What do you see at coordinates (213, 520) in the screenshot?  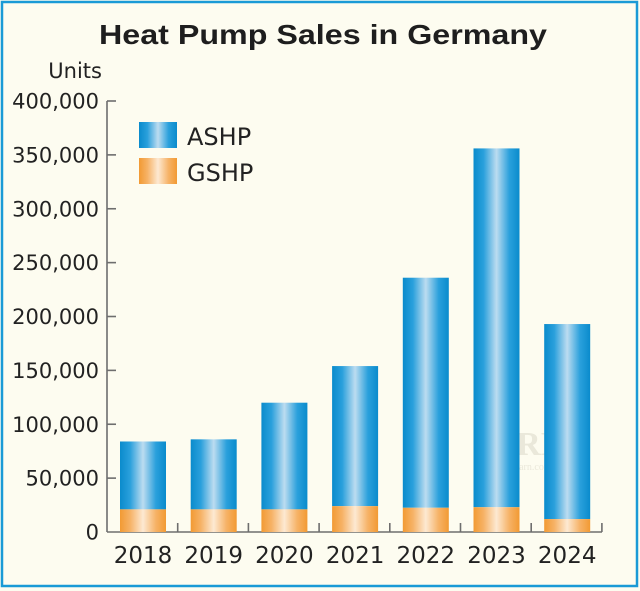 I see `bar-gshp-2019` at bounding box center [213, 520].